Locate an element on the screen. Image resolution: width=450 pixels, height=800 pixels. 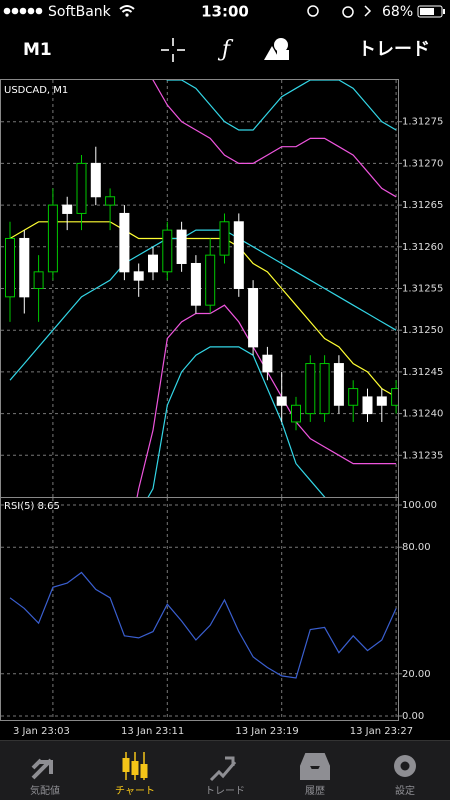
objects-button is located at coordinates (276, 49).